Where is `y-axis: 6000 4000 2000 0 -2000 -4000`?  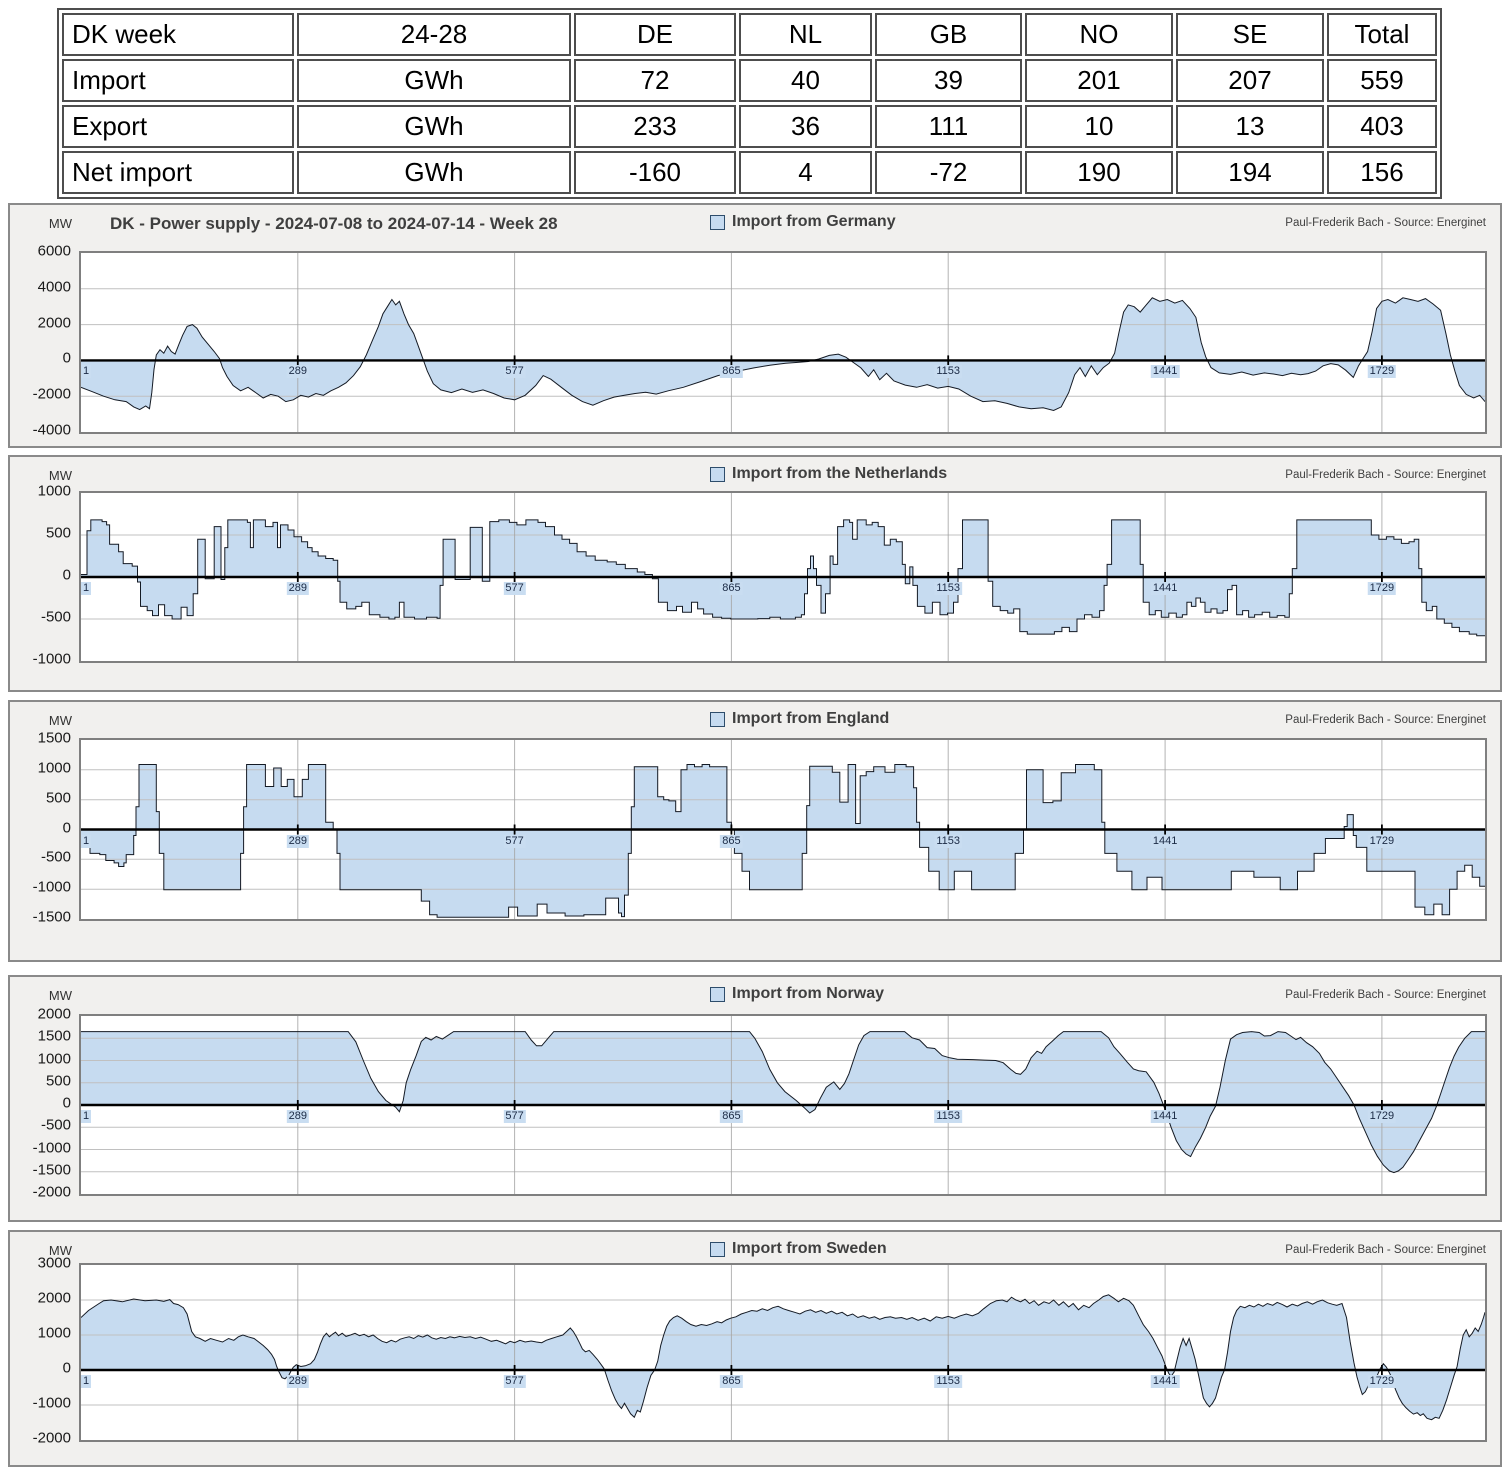
y-axis: 6000 4000 2000 0 -2000 -4000 is located at coordinates (44, 341).